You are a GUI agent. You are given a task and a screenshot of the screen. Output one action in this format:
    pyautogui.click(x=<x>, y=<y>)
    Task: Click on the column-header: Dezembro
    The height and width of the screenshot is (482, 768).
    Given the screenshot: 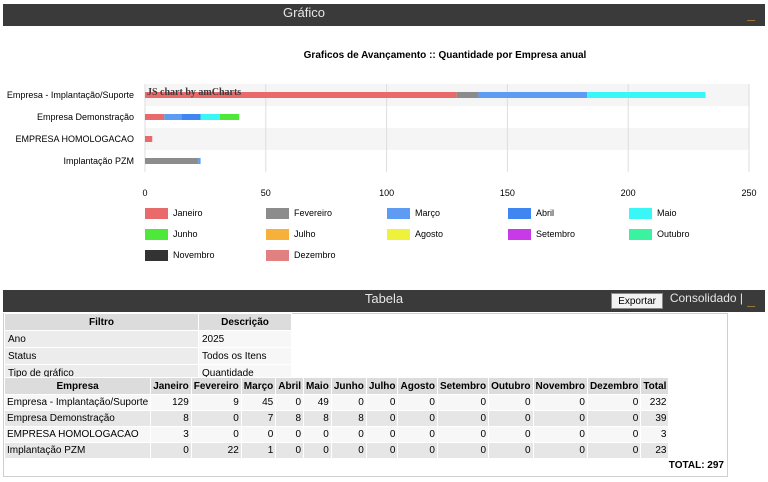 What is the action you would take?
    pyautogui.click(x=614, y=386)
    